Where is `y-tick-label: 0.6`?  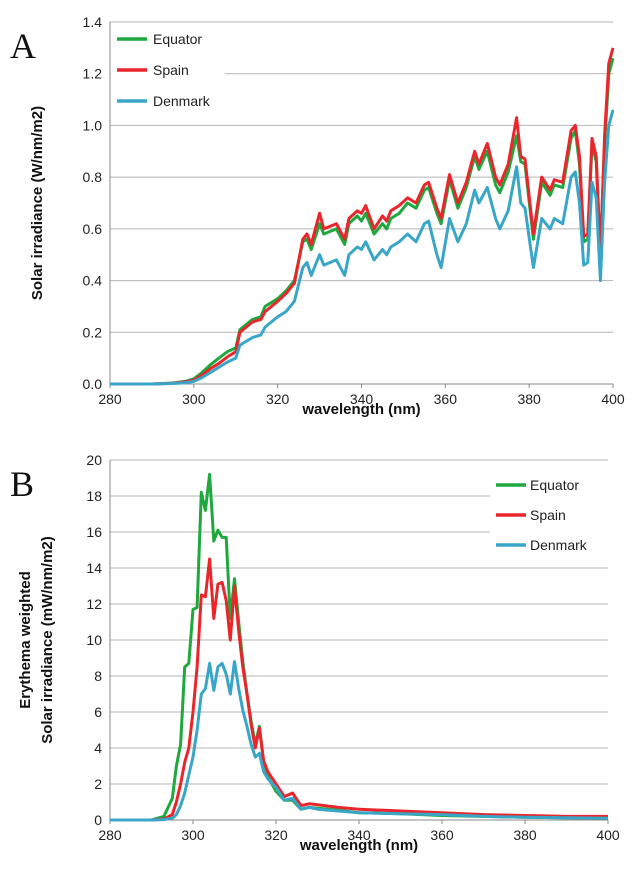
y-tick-label: 0.6 is located at coordinates (93, 229).